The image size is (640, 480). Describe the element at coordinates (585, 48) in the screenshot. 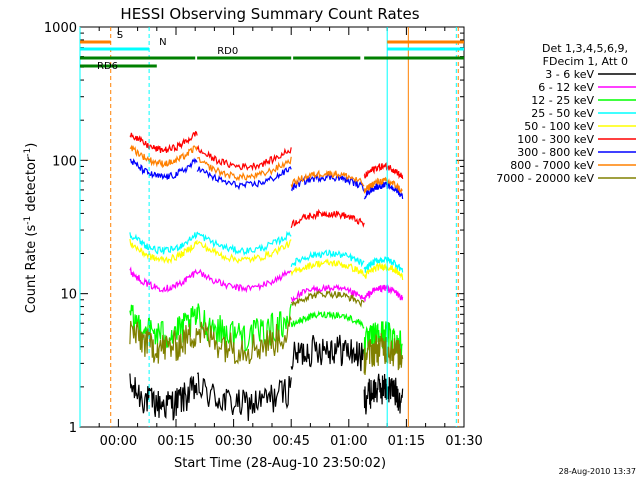

I see `legend-header: Det 1,3,4,5,6,9,` at that location.